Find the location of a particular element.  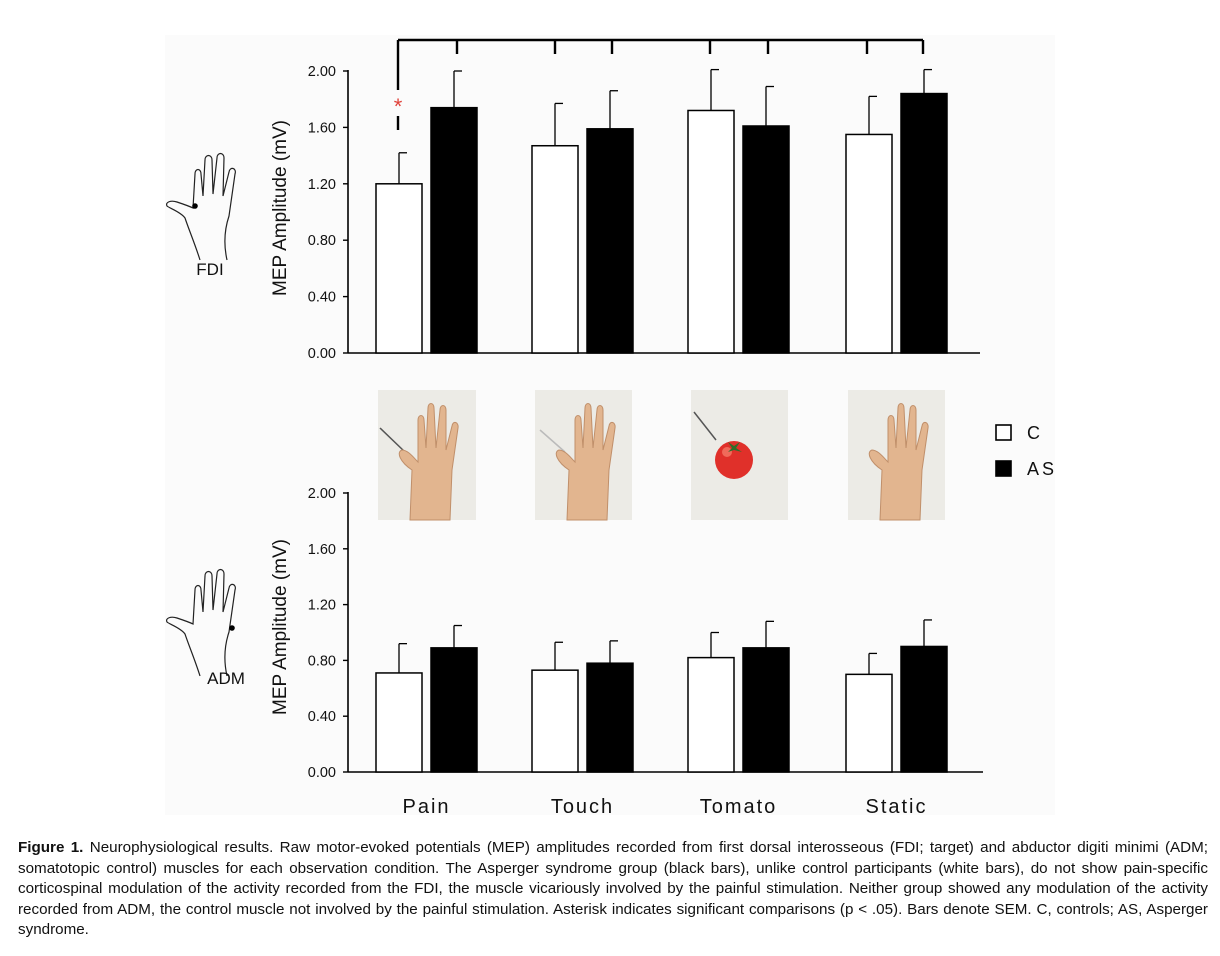

caption-label: Figure 1. is located at coordinates (51, 847).